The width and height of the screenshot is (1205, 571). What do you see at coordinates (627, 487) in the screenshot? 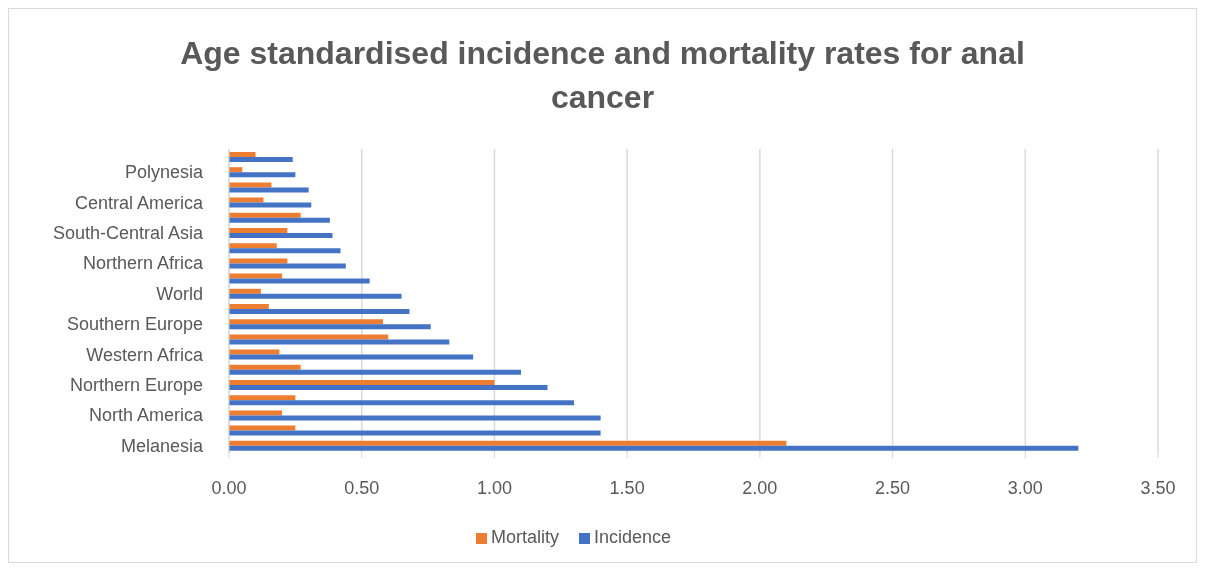
I see `x-tick-label: 1.50` at bounding box center [627, 487].